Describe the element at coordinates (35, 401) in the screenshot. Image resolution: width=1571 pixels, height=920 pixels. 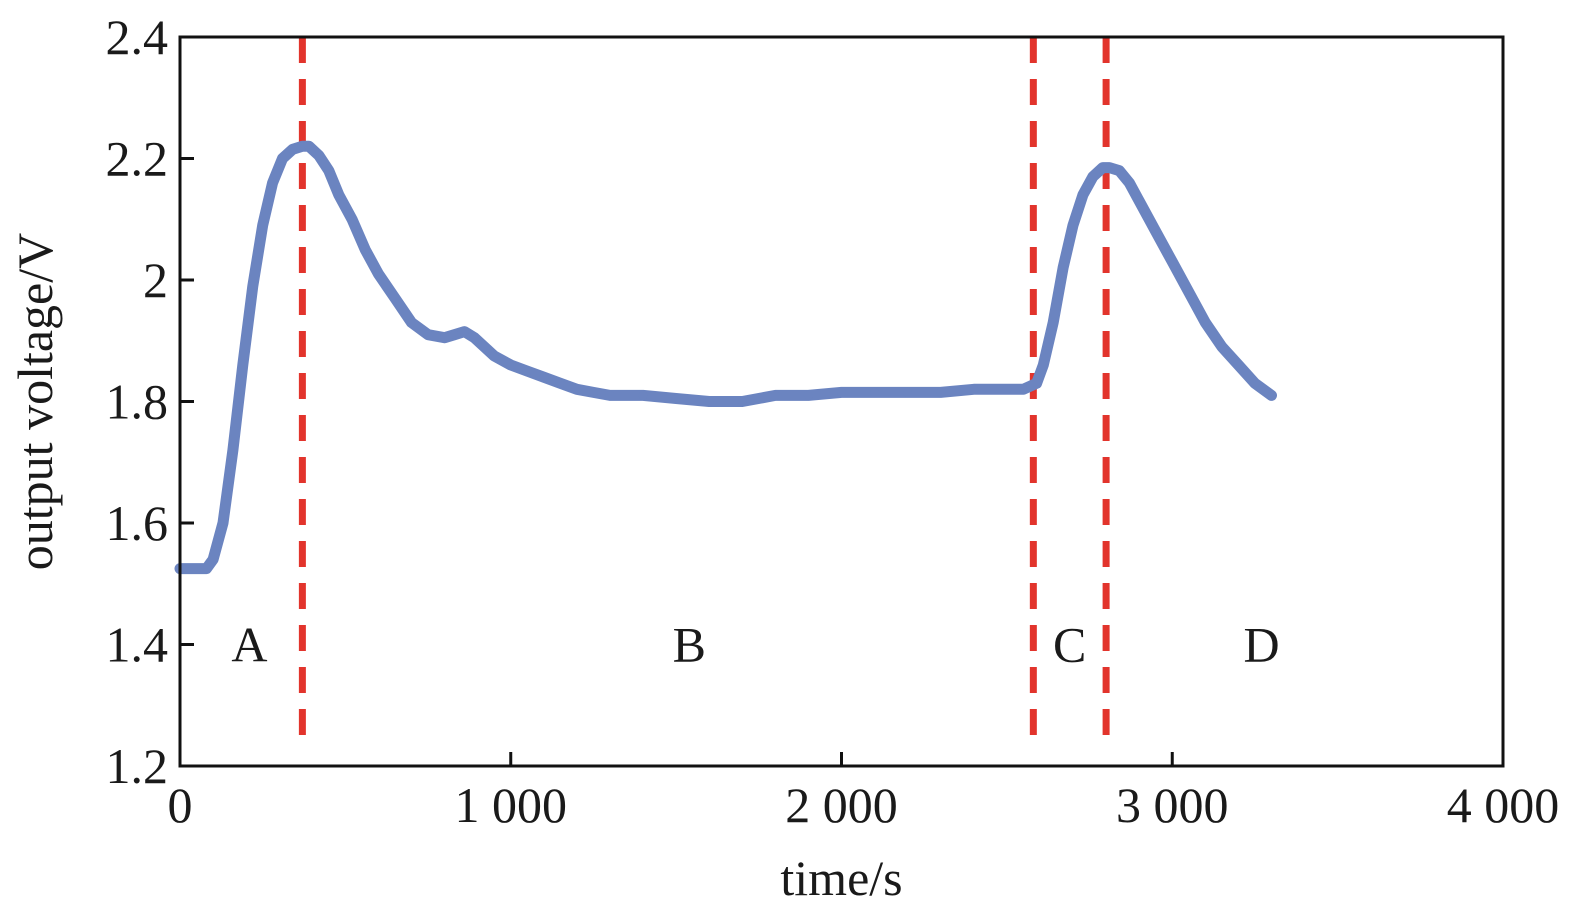
I see `y-axis-title: output voltage/V` at that location.